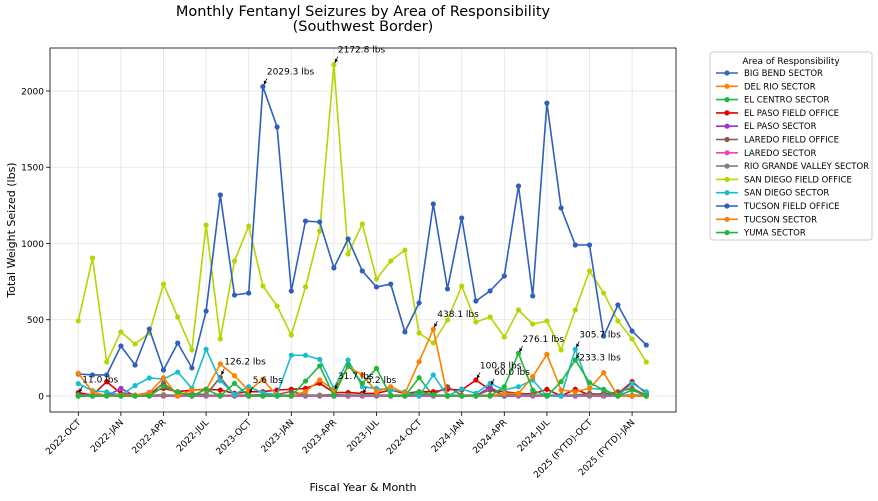 This screenshot has height=501, width=878. I want to click on x-tick-label: 2023-OCT, so click(234, 437).